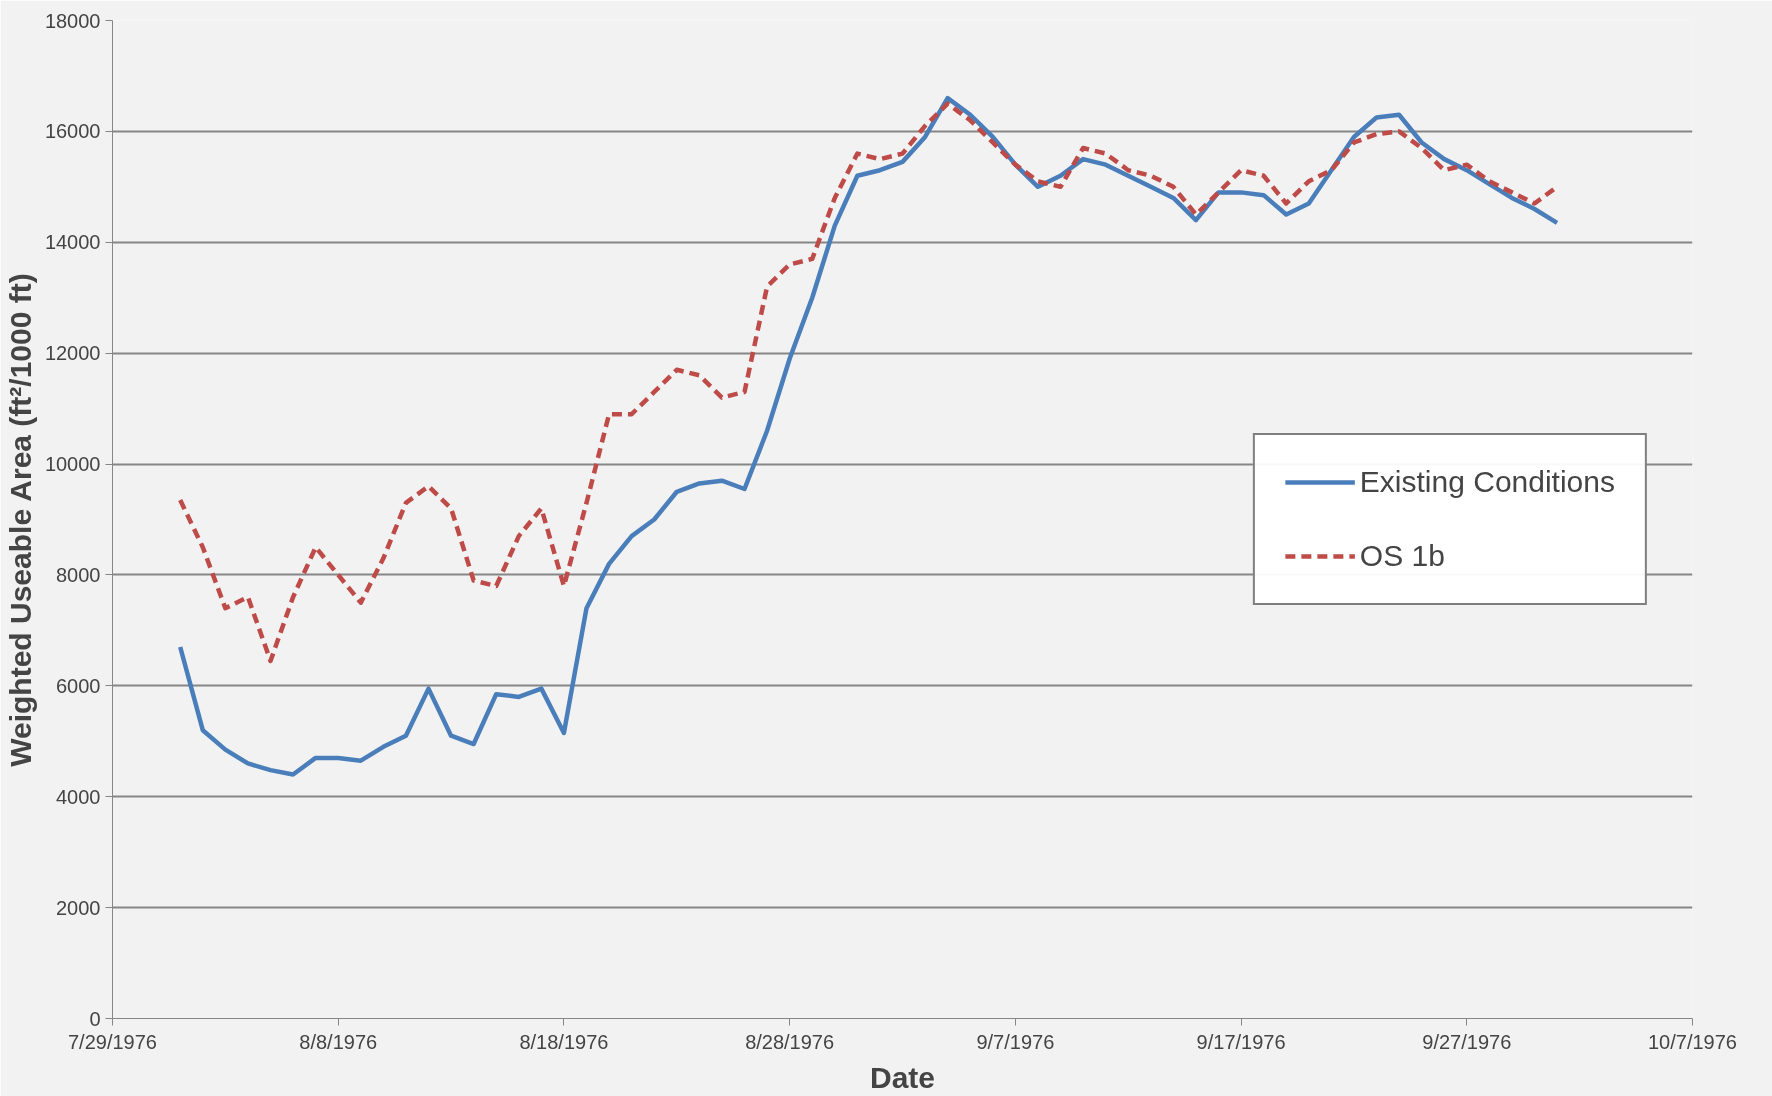 This screenshot has height=1096, width=1772. Describe the element at coordinates (338, 1041) in the screenshot. I see `x-tick-label: 8/8/1976` at that location.